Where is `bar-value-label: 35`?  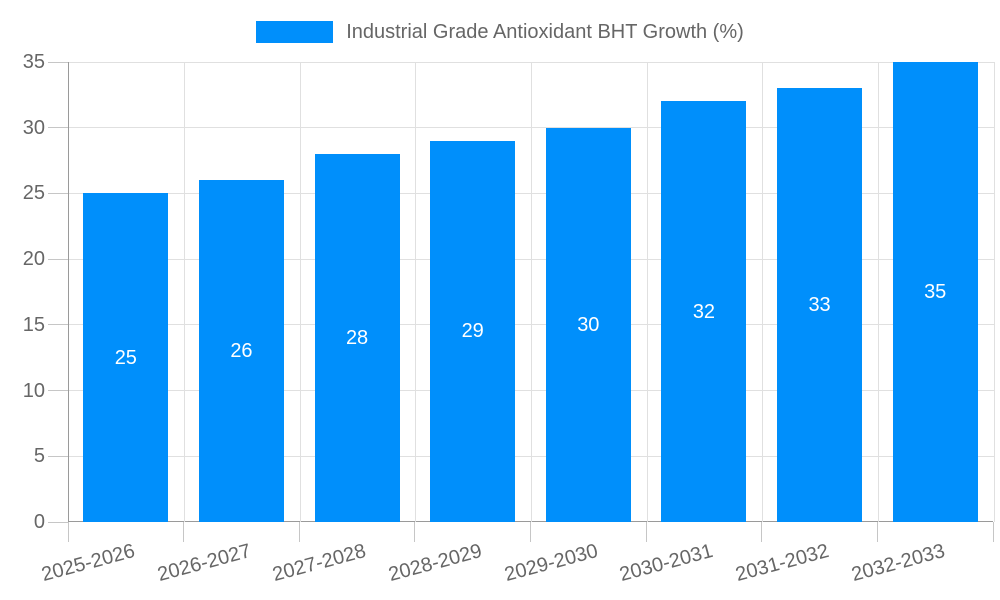 bar-value-label: 35 is located at coordinates (935, 292).